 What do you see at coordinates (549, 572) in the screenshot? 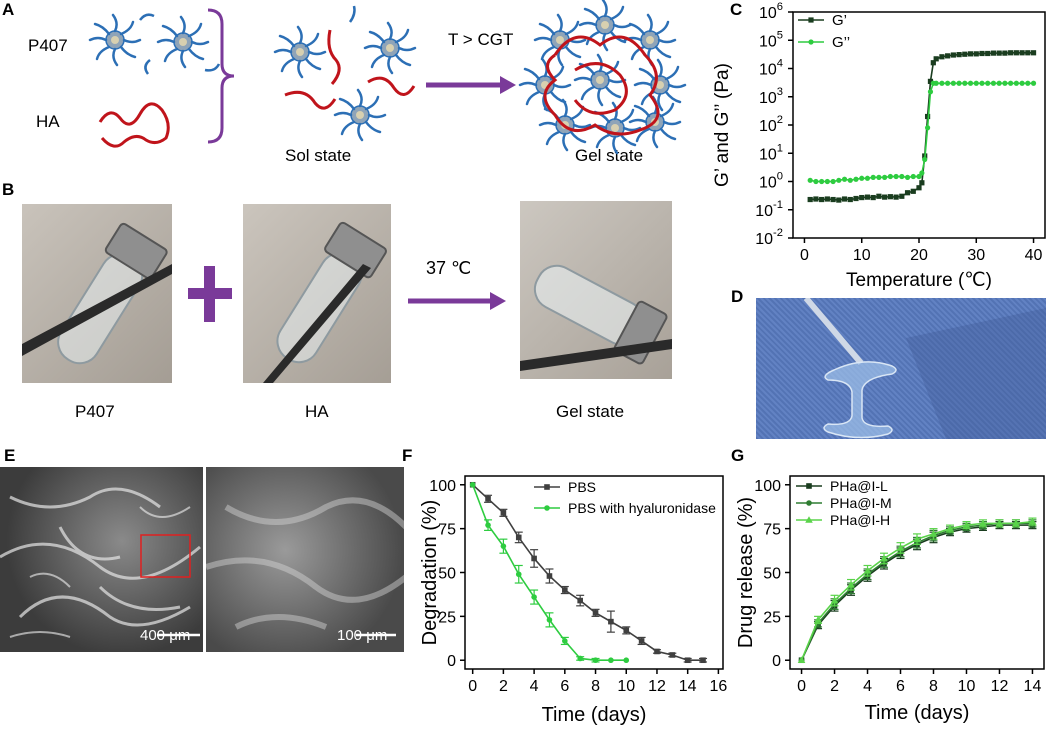
I see `series-pbs-with-hyaluronidase` at bounding box center [549, 572].